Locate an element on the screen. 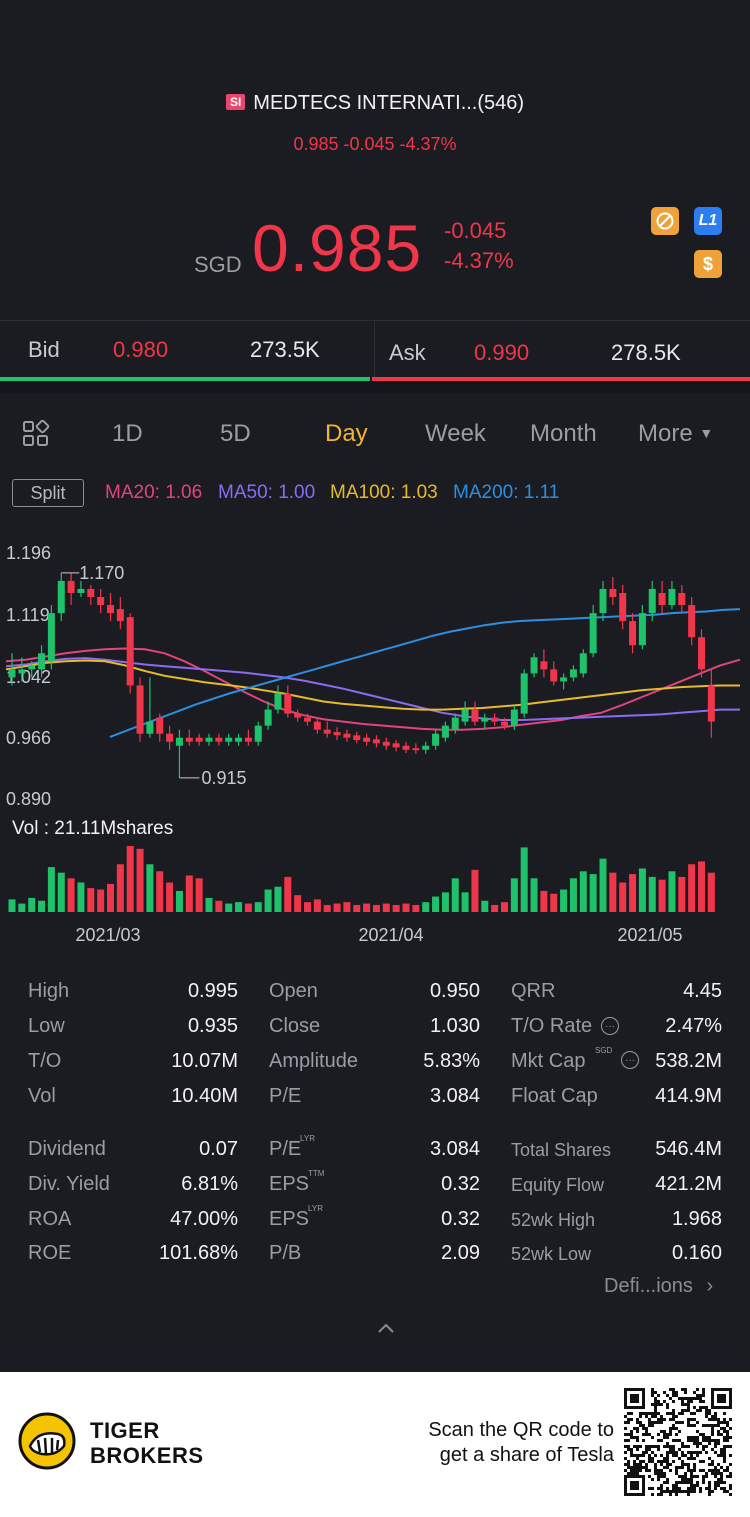 The image size is (750, 1517). ma100-label: MA100: 1.03 is located at coordinates (384, 492).